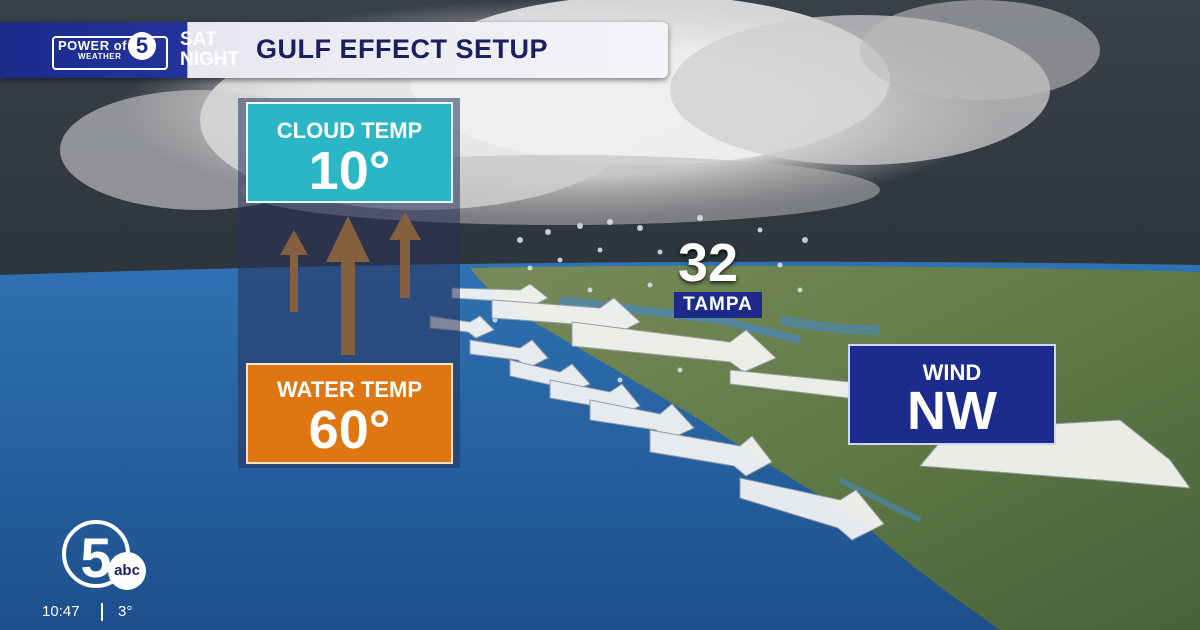 Image resolution: width=1200 pixels, height=630 pixels. I want to click on city-temperature: 32, so click(708, 263).